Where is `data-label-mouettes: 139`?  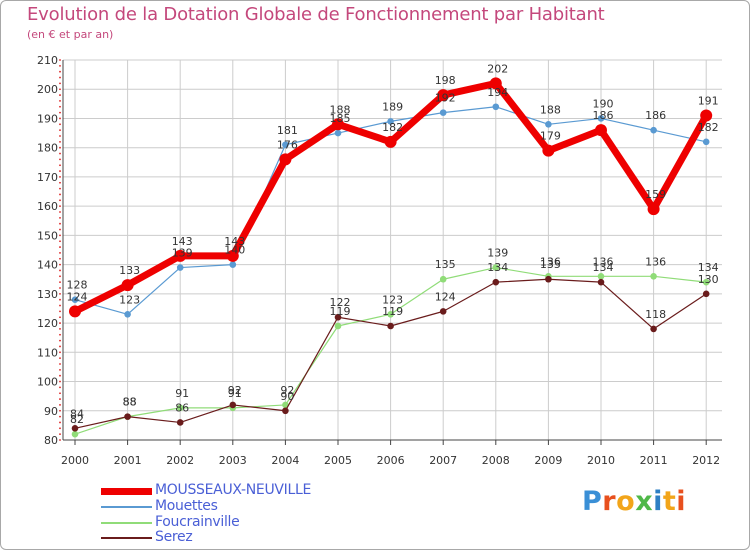
data-label-mouettes: 139 is located at coordinates (182, 253).